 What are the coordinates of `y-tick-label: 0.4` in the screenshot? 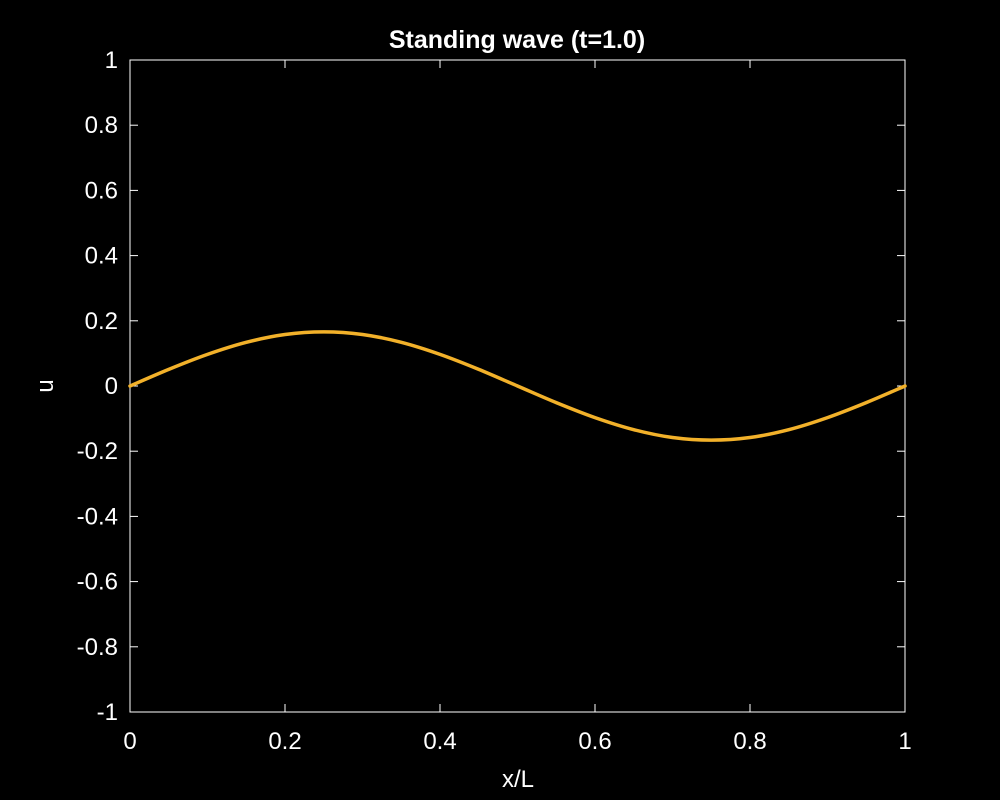 It's located at (101, 256).